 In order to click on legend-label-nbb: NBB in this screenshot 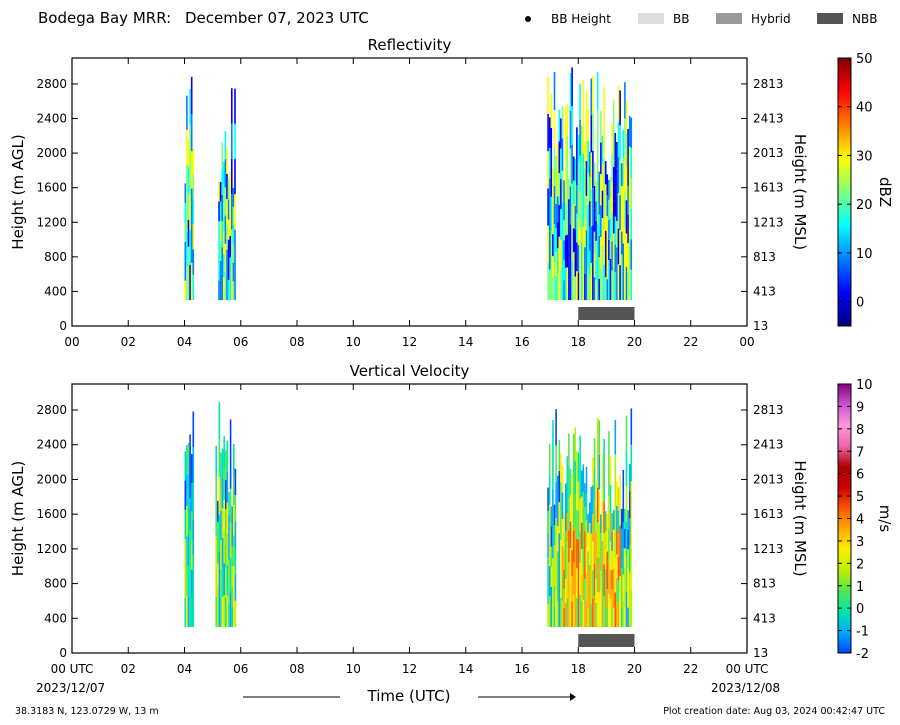, I will do `click(864, 19)`.